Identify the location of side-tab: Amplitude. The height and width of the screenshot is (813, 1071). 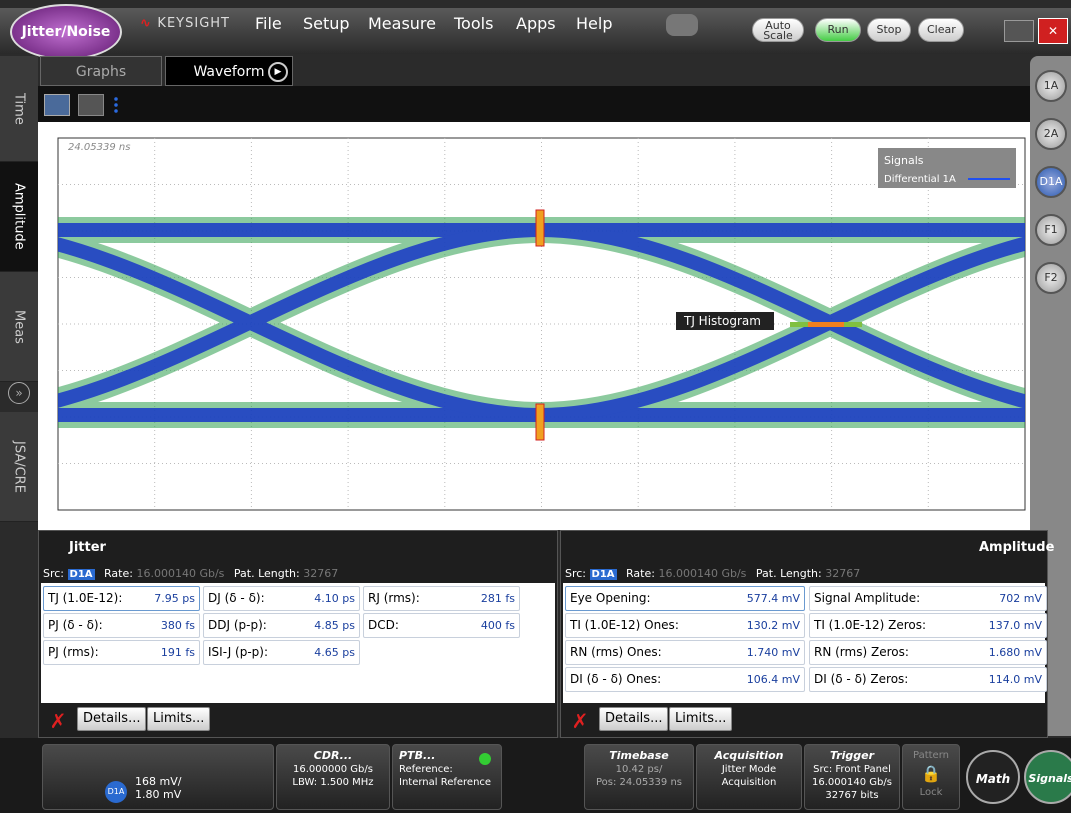
(19, 217).